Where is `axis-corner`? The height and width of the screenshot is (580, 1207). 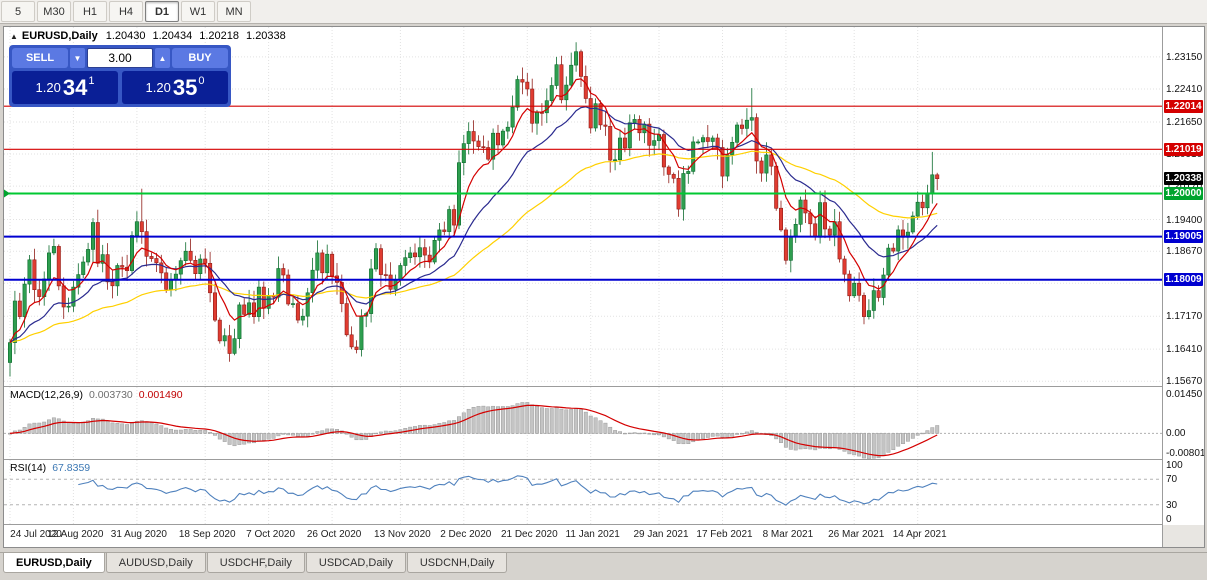 axis-corner is located at coordinates (1183, 536).